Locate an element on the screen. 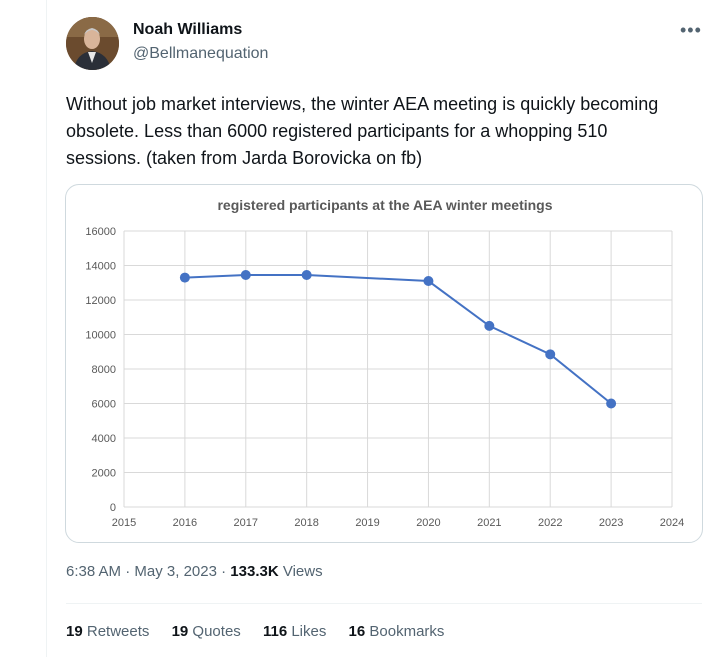 The image size is (715, 657). y-tick-label: 12000 is located at coordinates (100, 301).